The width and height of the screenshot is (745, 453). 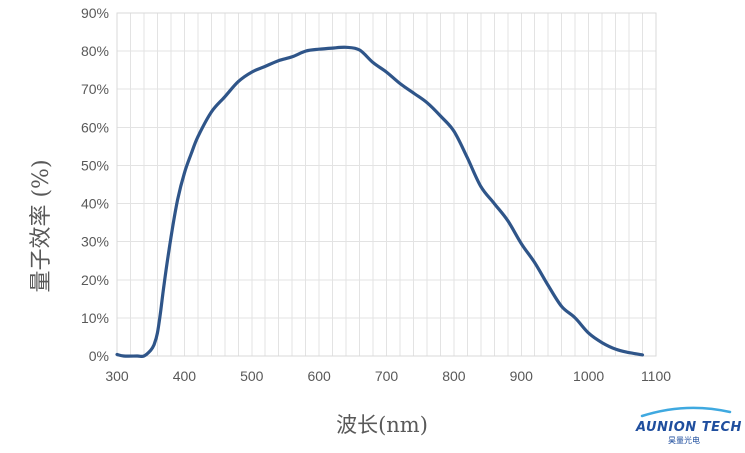 I want to click on x-tick-label: 1100, so click(x=656, y=376).